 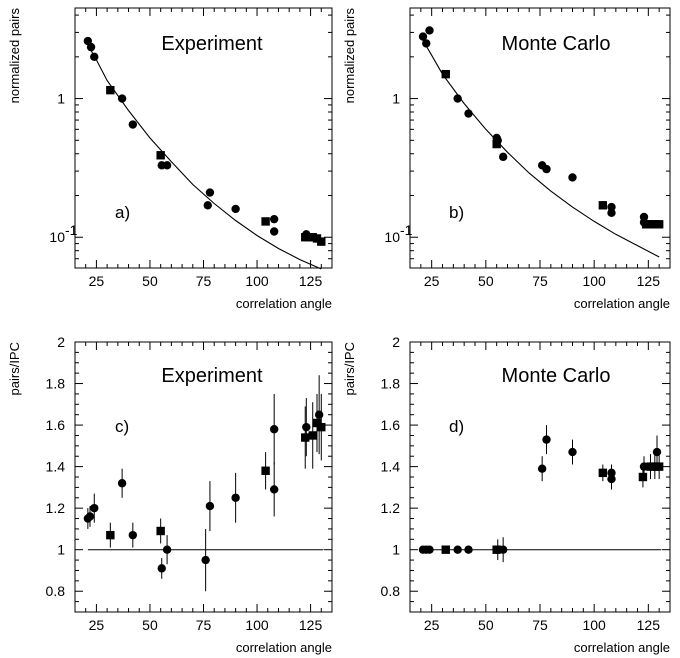 What do you see at coordinates (203, 155) in the screenshot?
I see `fit-curve` at bounding box center [203, 155].